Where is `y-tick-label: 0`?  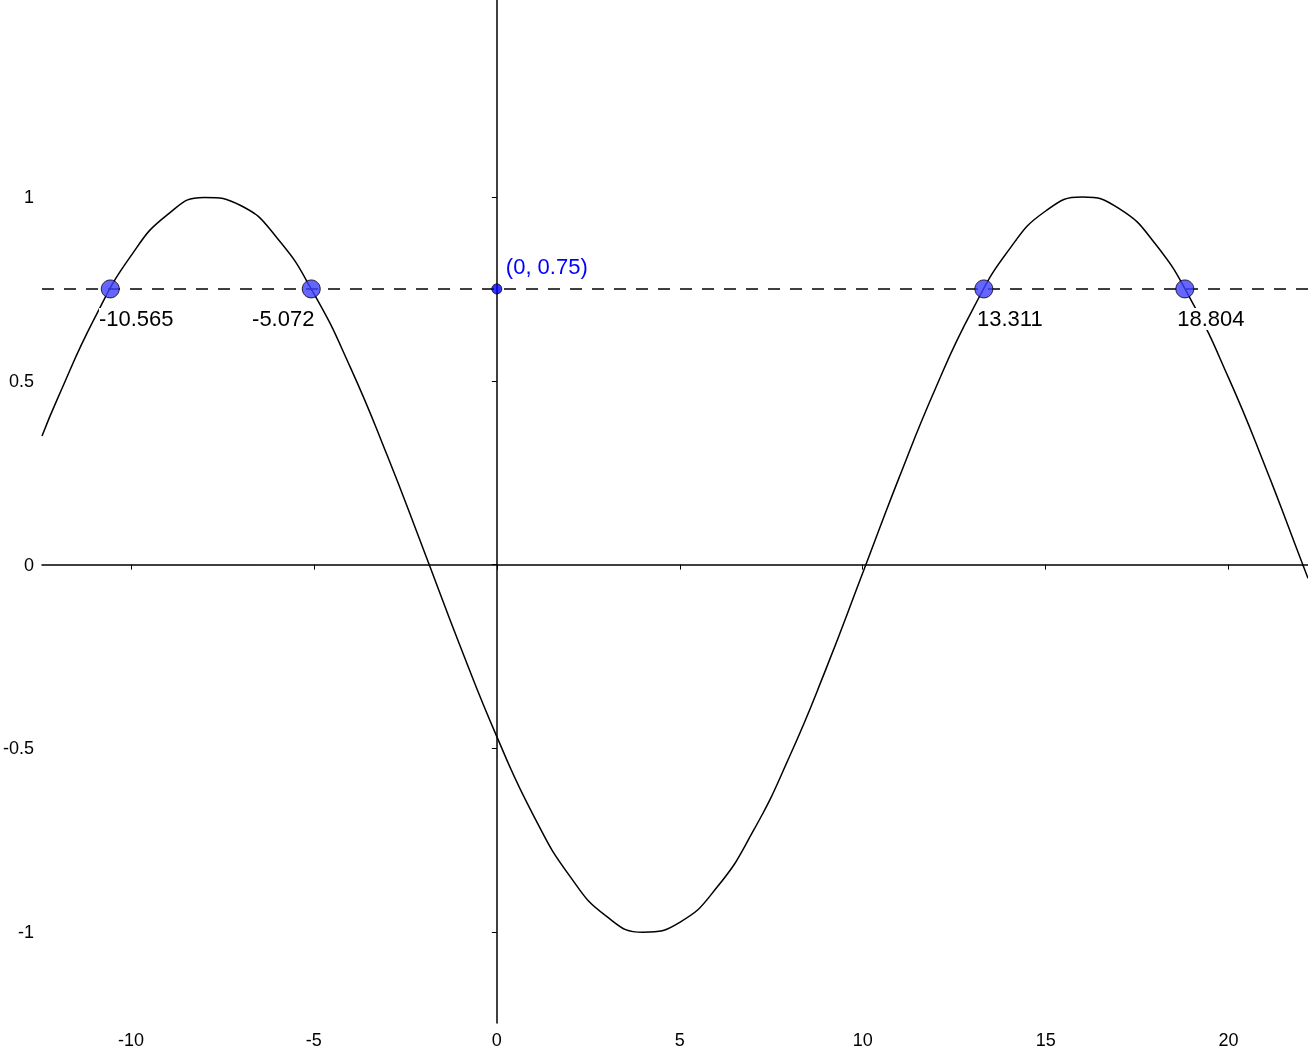 y-tick-label: 0 is located at coordinates (29, 564).